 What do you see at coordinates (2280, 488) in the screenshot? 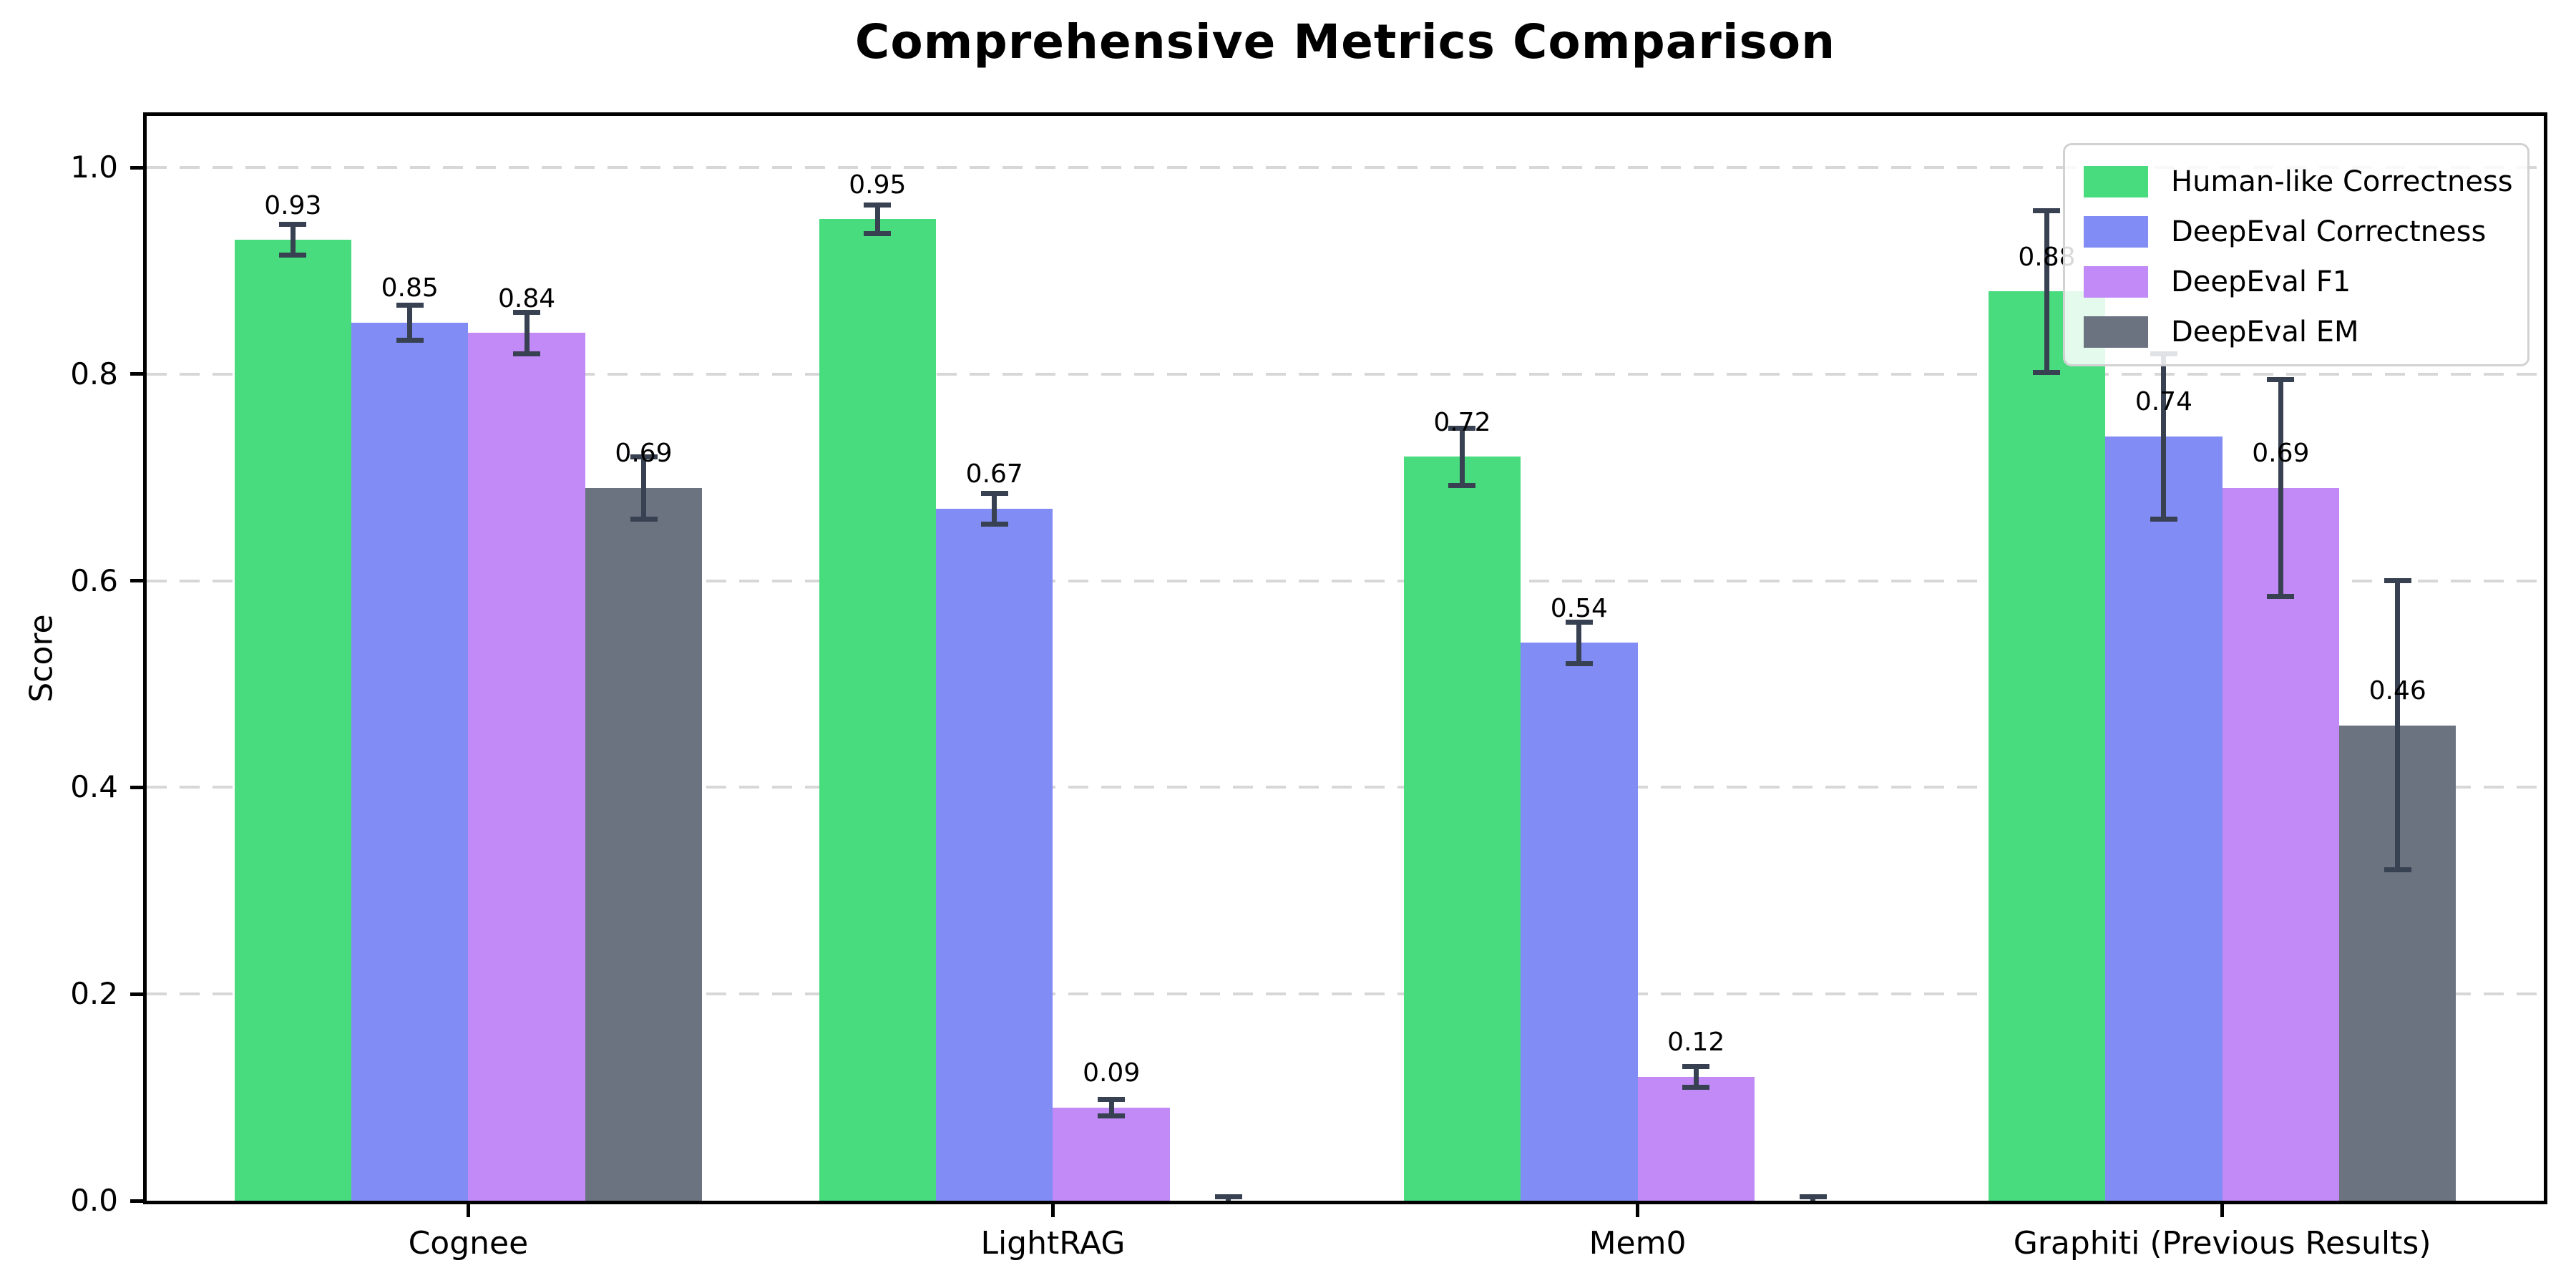
I see `error-bar-graphiti-previous-results-deepeval-f1` at bounding box center [2280, 488].